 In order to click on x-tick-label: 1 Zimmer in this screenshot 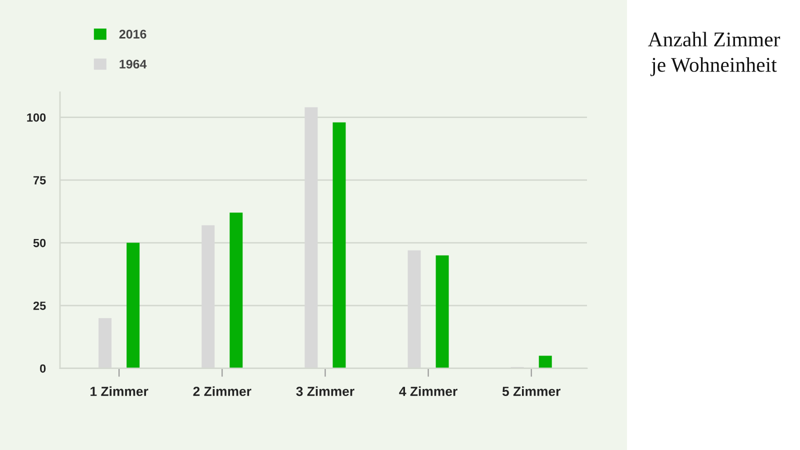, I will do `click(119, 391)`.